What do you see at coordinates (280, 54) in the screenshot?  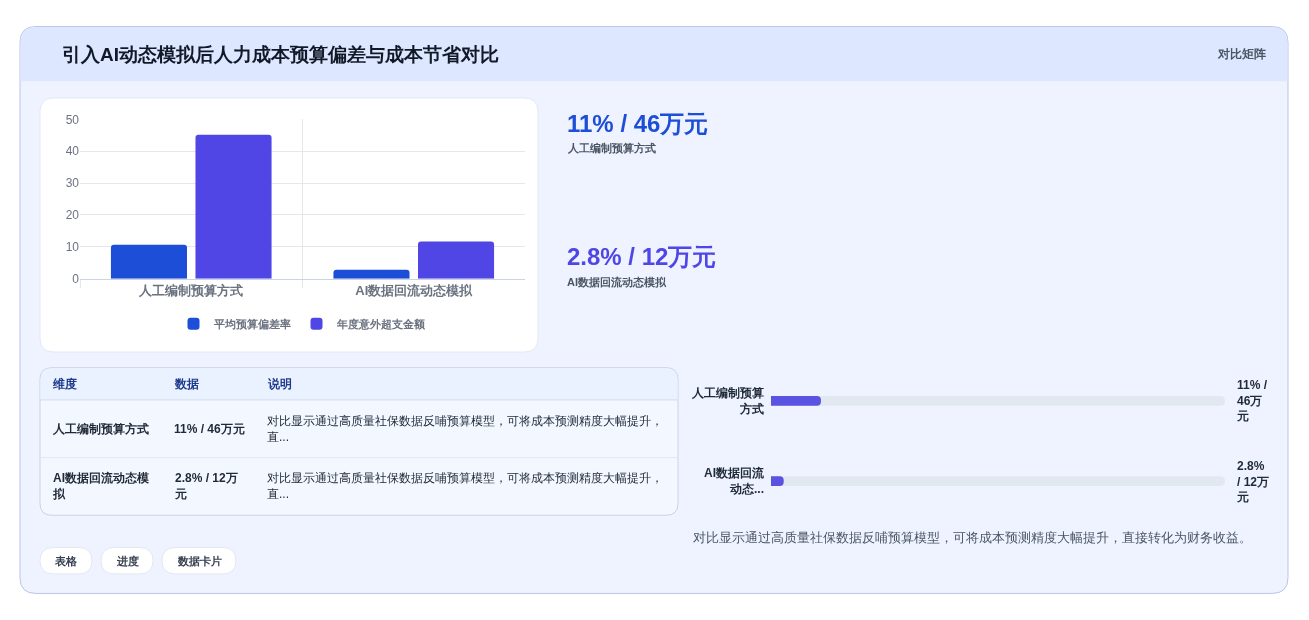 I see `text: 引入AI动态模拟后人力成本预算偏差与成本节省对比` at bounding box center [280, 54].